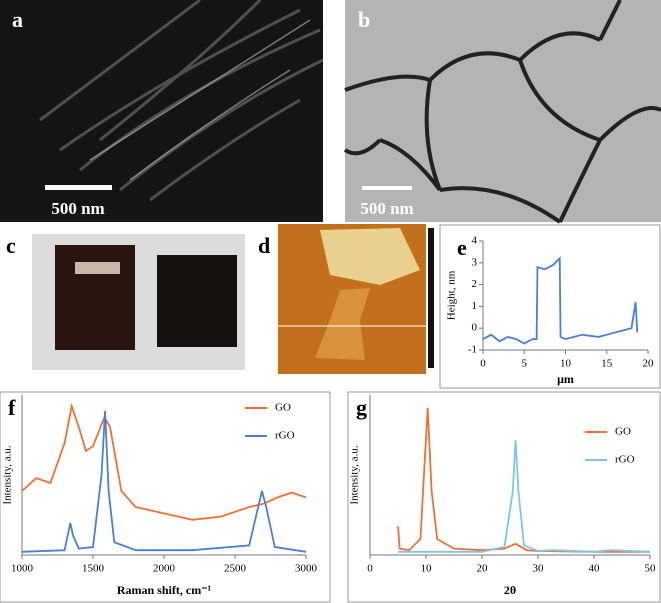 The image size is (661, 603). Describe the element at coordinates (164, 569) in the screenshot. I see `x-tick-label: 2000` at that location.